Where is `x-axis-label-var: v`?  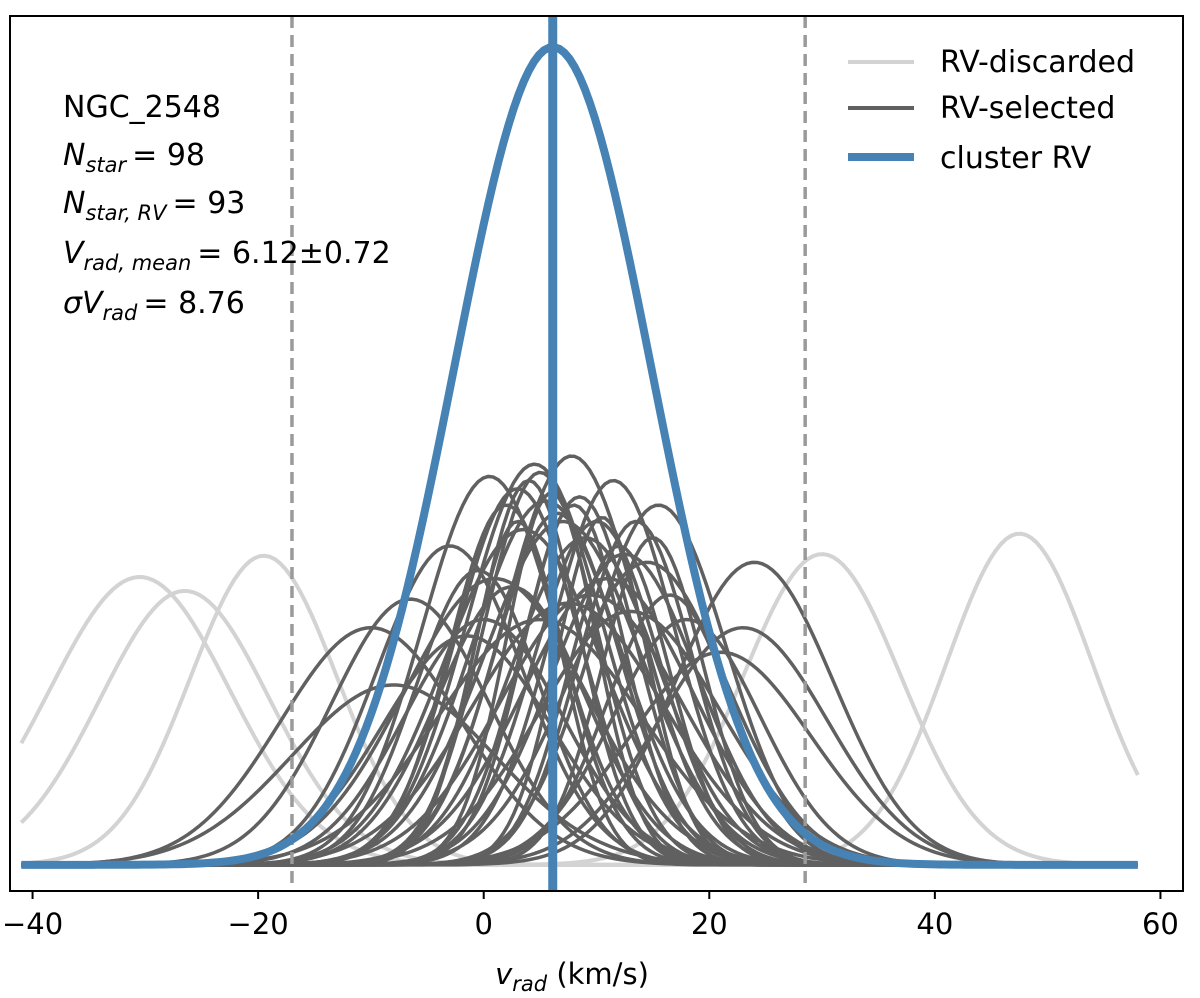
x-axis-label-var: v is located at coordinates (504, 974).